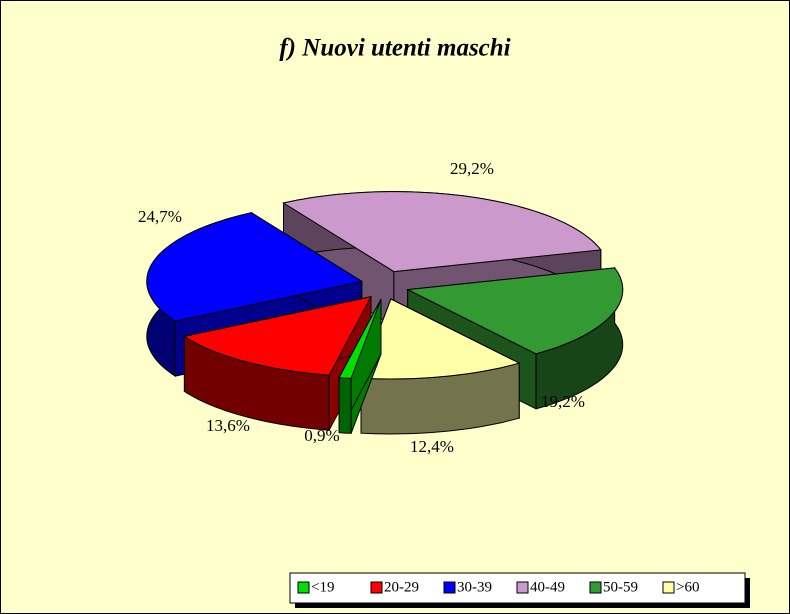 The height and width of the screenshot is (614, 790). What do you see at coordinates (563, 401) in the screenshot?
I see `data-label: 19,2%` at bounding box center [563, 401].